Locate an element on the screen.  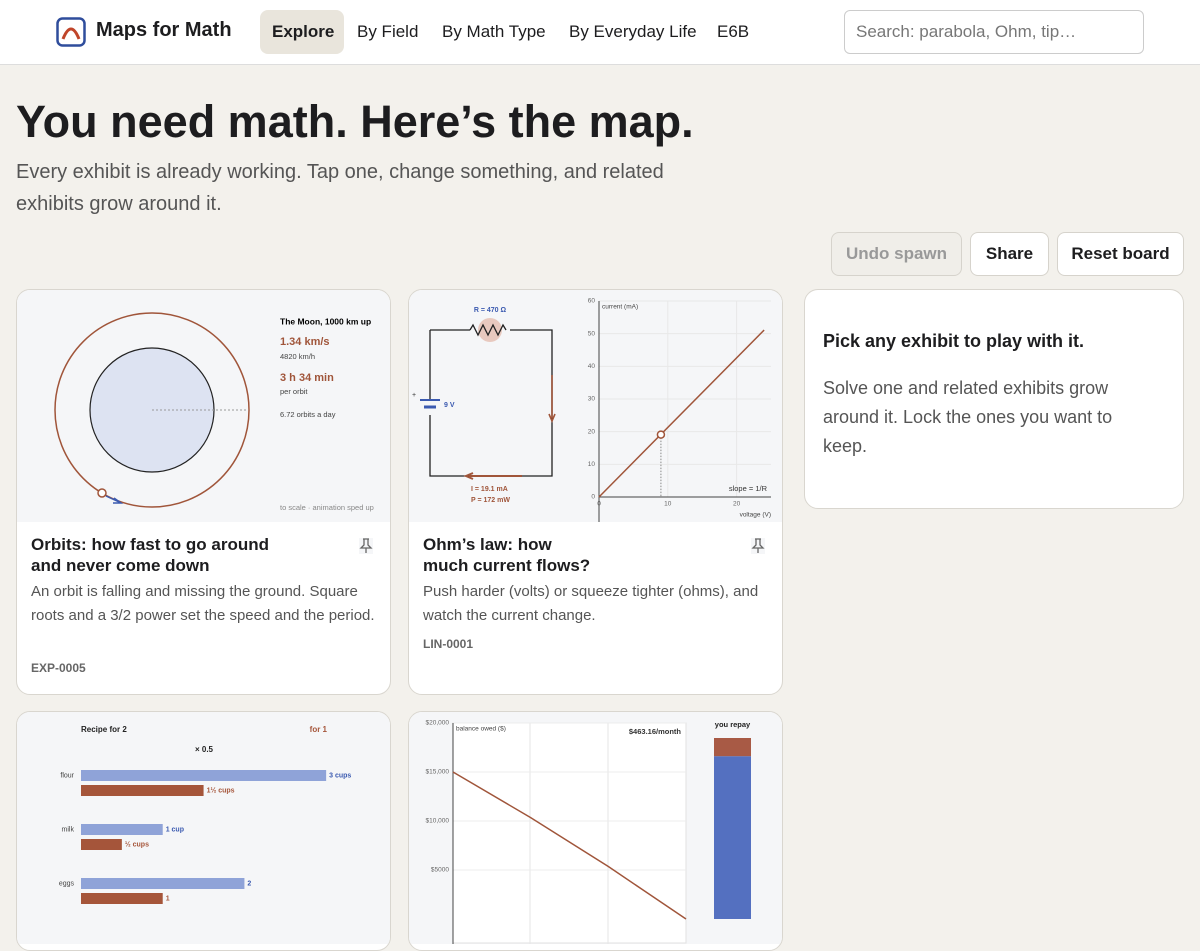
nav-link: Explore is located at coordinates (302, 32).